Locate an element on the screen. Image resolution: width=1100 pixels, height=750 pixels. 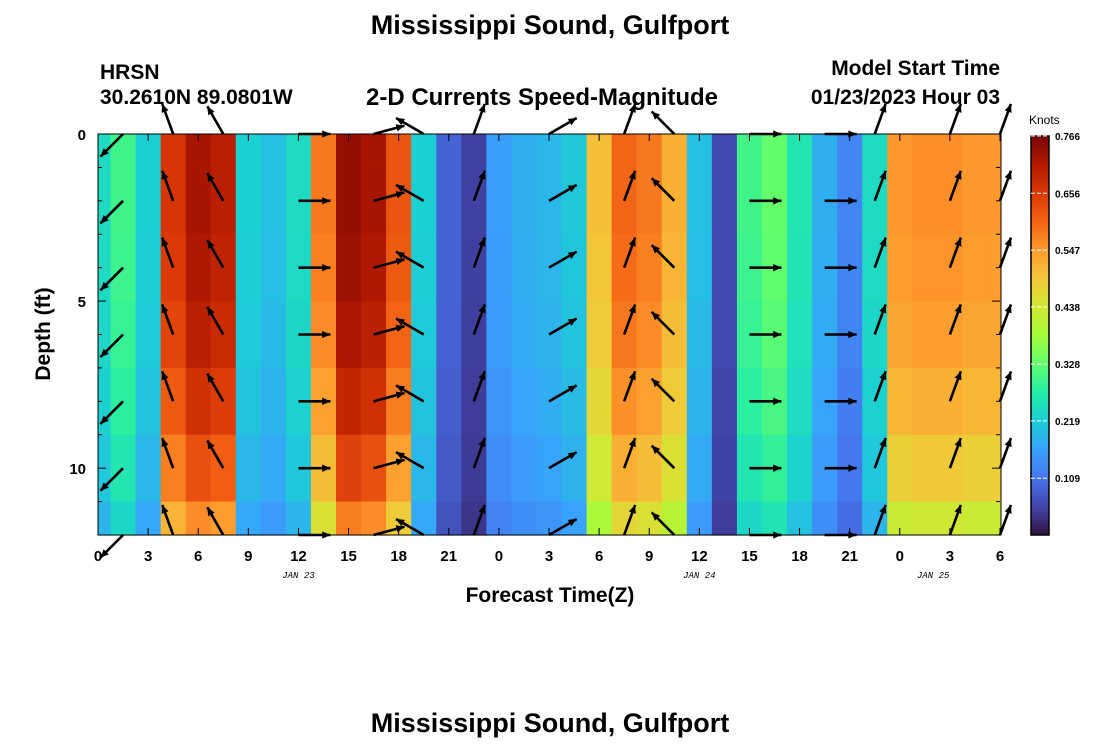
x-date-label: JAN 25 is located at coordinates (933, 576).